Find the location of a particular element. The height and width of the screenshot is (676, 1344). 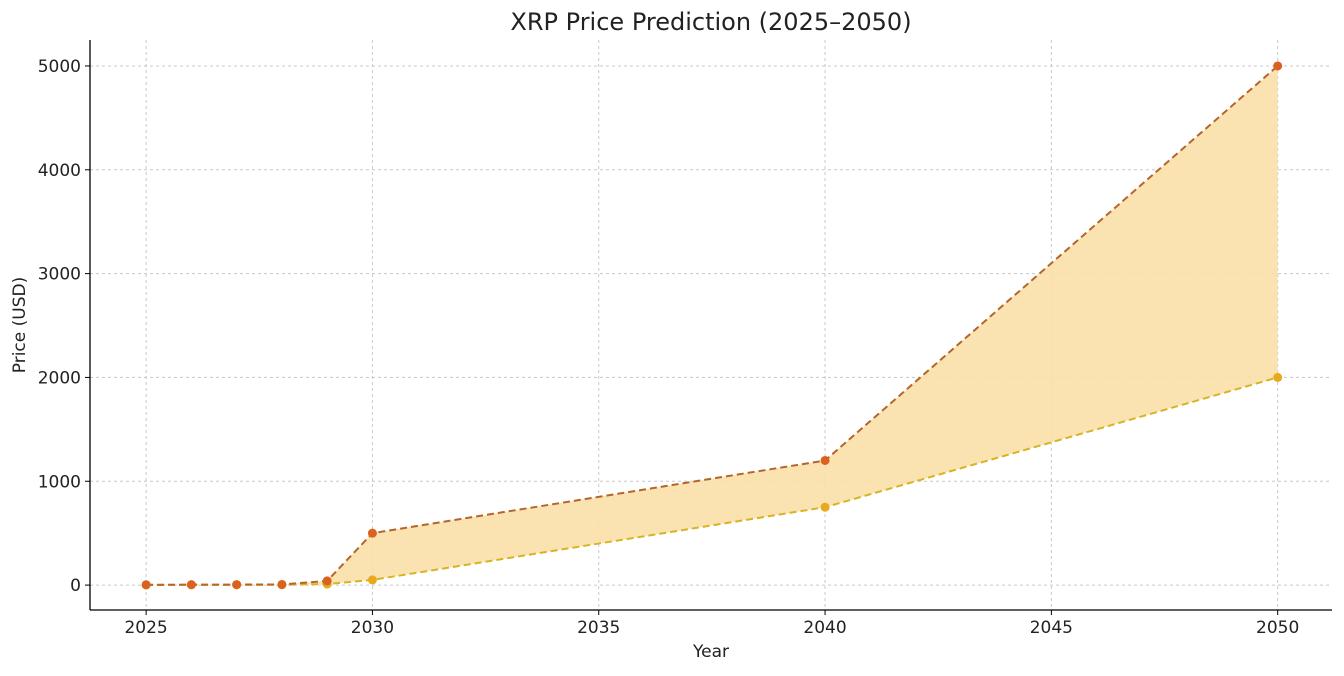

y-tick-label: 3000 is located at coordinates (59, 275).